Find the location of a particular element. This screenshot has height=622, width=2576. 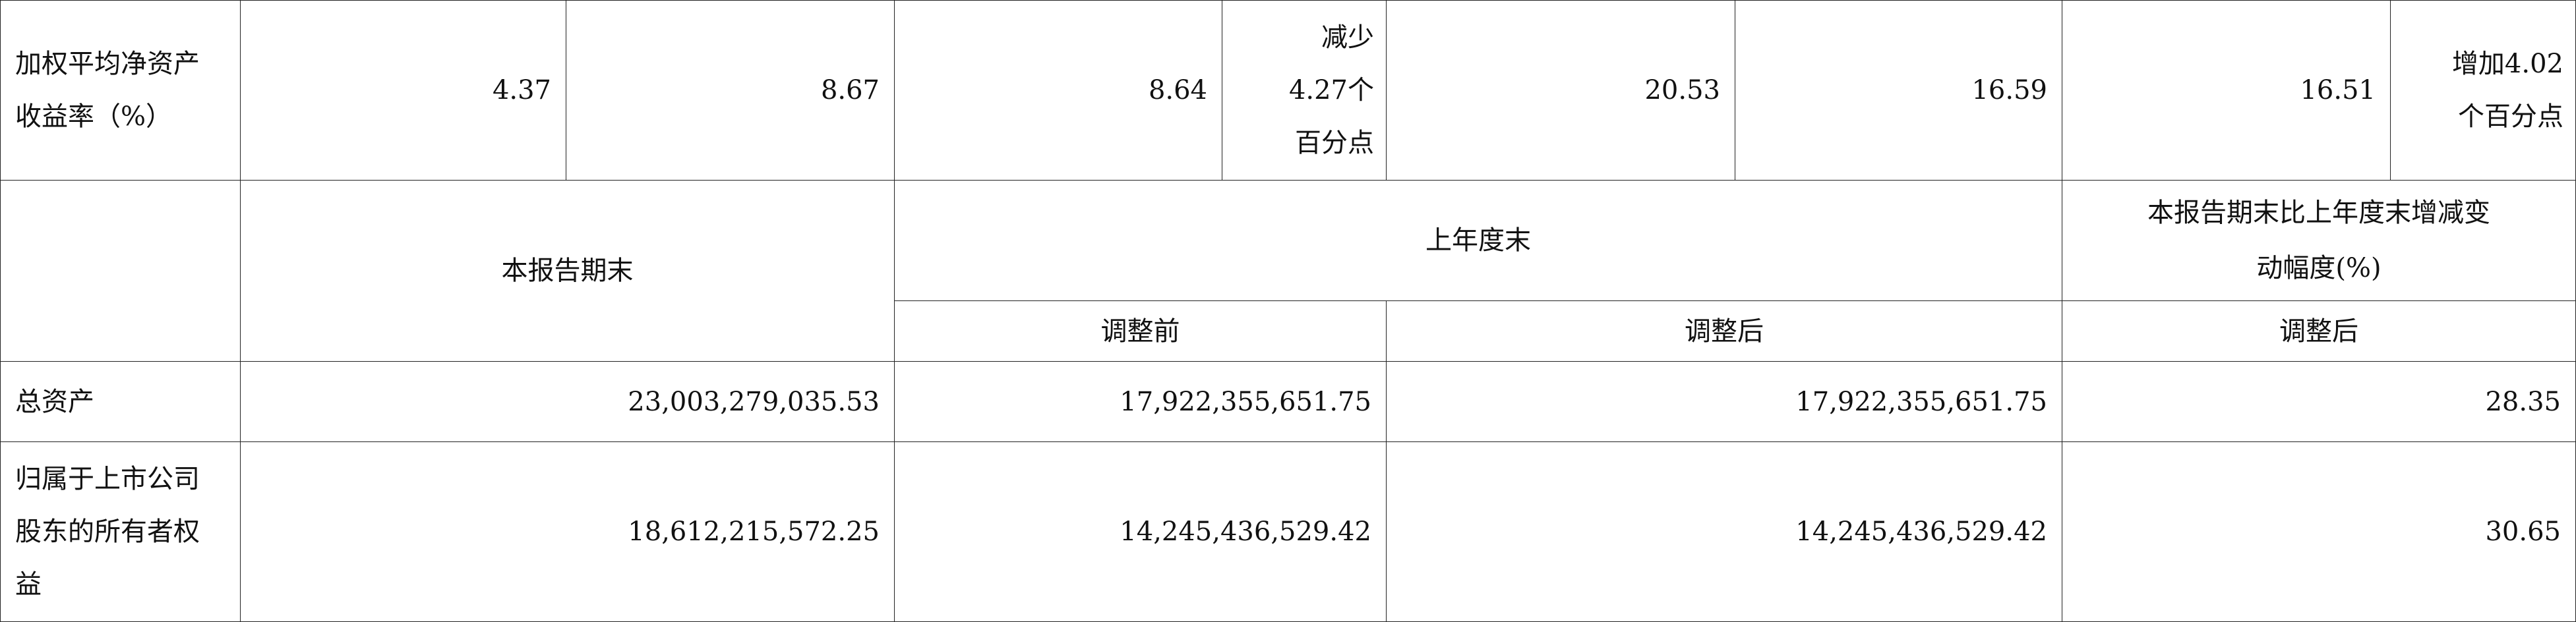

total-assets-change: 28.35 is located at coordinates (2319, 401).